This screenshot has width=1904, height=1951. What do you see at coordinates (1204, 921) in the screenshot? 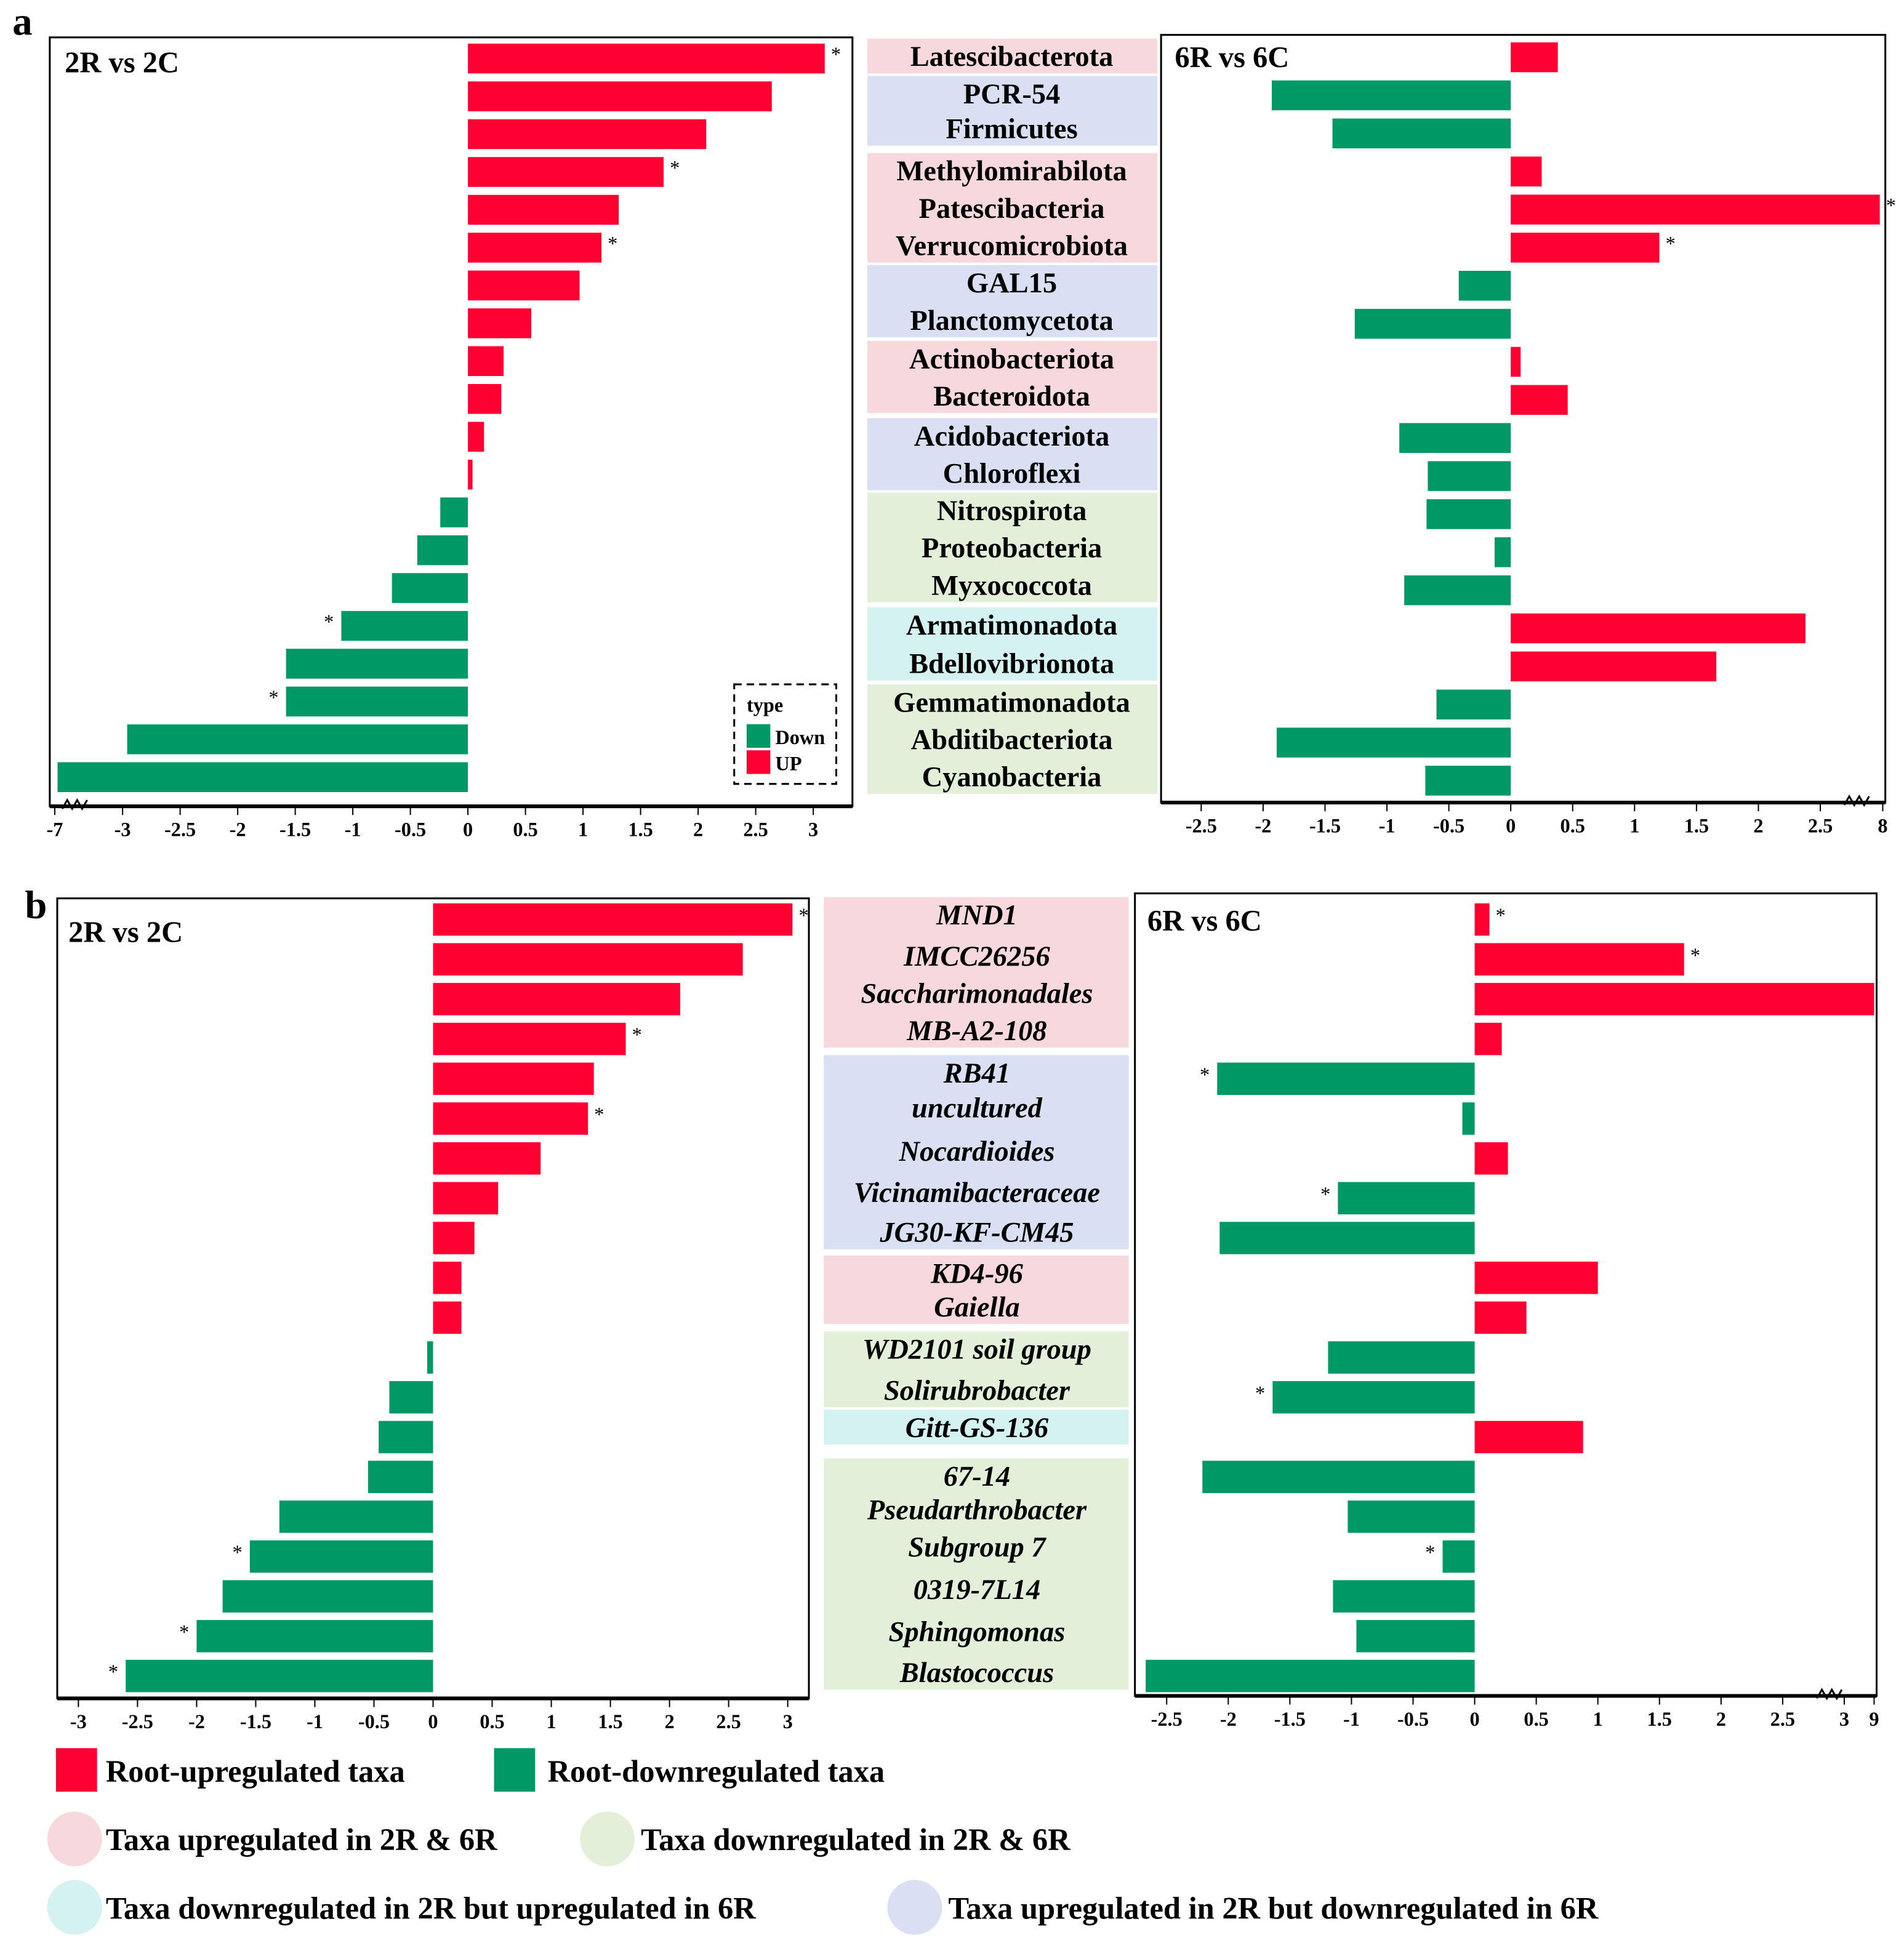
I see `panel-title: 6R vs 6C` at bounding box center [1204, 921].